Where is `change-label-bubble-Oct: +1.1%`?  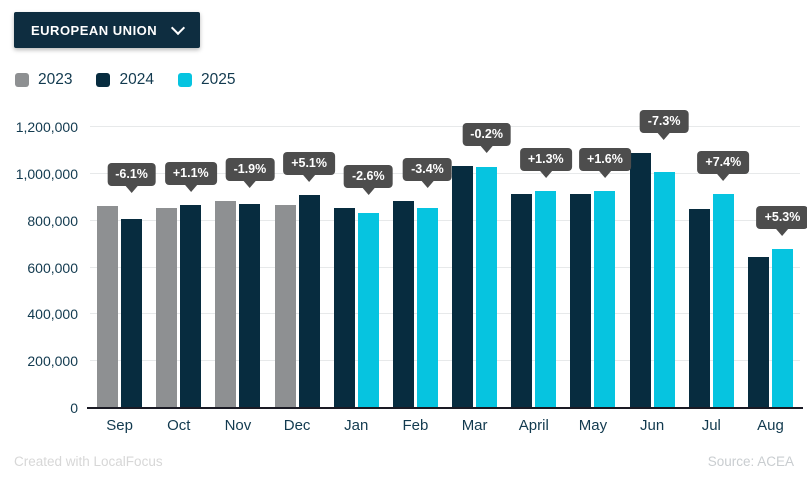
change-label-bubble-Oct: +1.1% is located at coordinates (190, 177).